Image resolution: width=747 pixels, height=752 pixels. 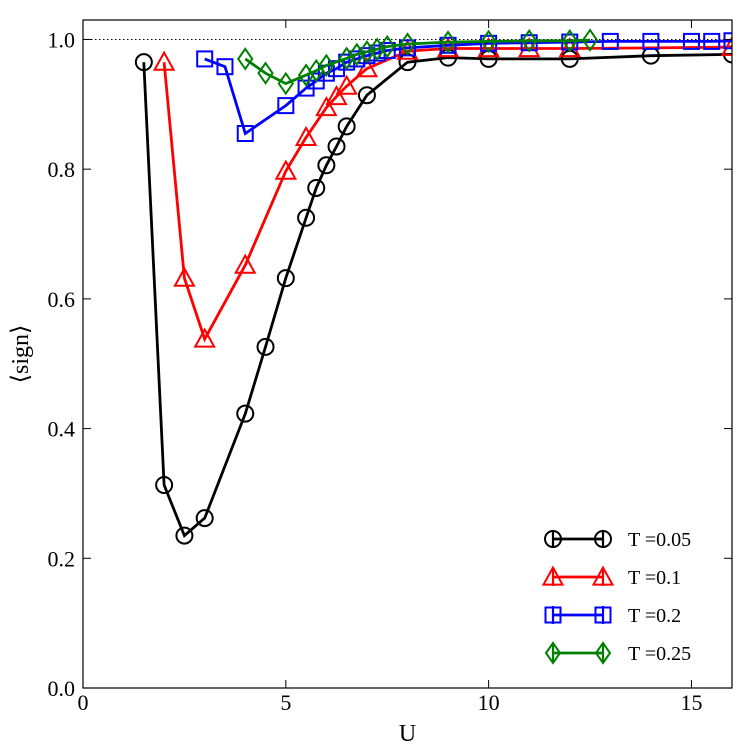 What do you see at coordinates (616, 597) in the screenshot?
I see `legend: T =0.05 T =0.1 T =0.2 T =0.25` at bounding box center [616, 597].